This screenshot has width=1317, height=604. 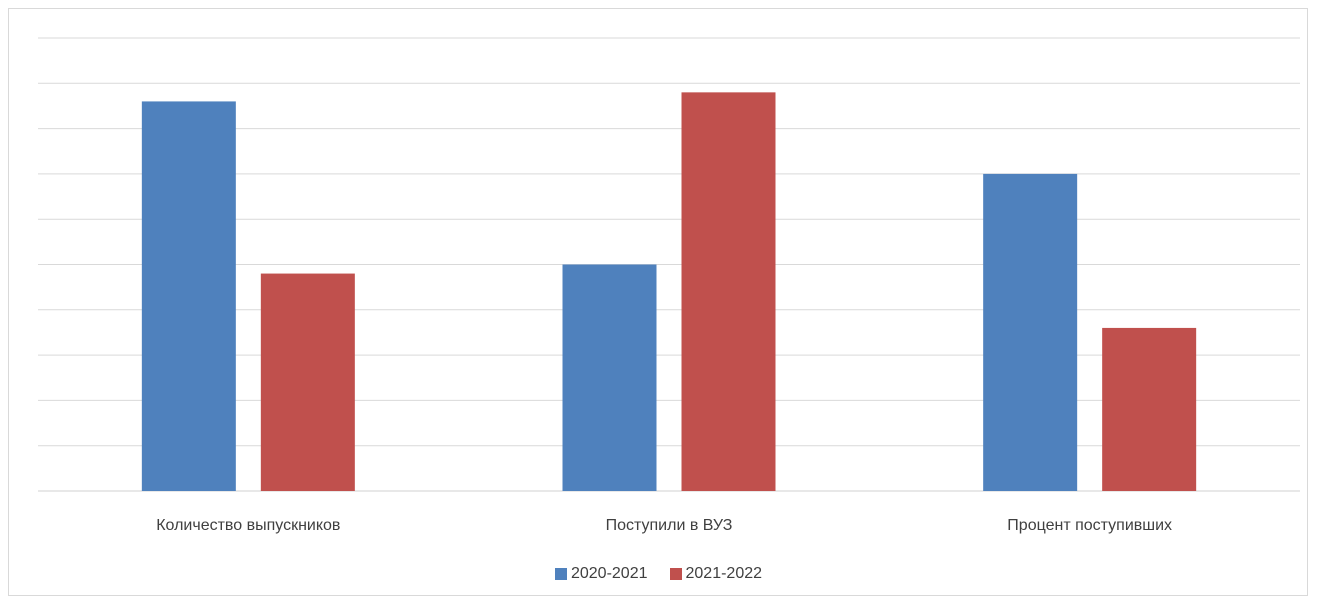 What do you see at coordinates (609, 573) in the screenshot?
I see `legend-label-series-1: 2020-2021` at bounding box center [609, 573].